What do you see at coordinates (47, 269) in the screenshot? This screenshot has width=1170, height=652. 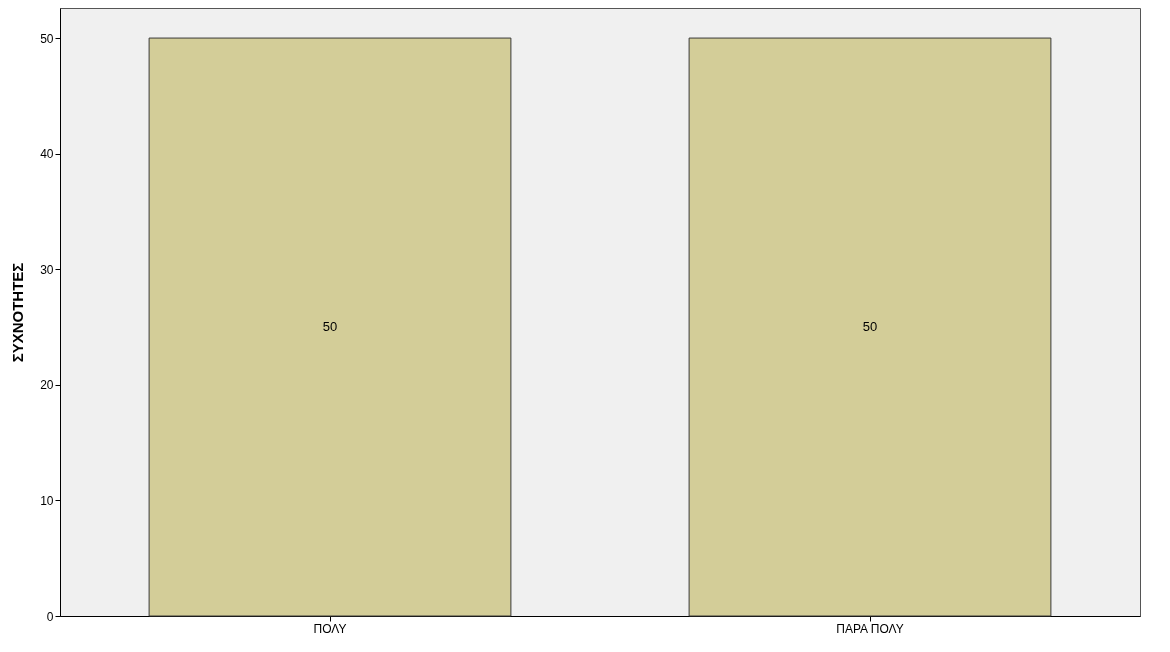 I see `y-tick-label: 30` at bounding box center [47, 269].